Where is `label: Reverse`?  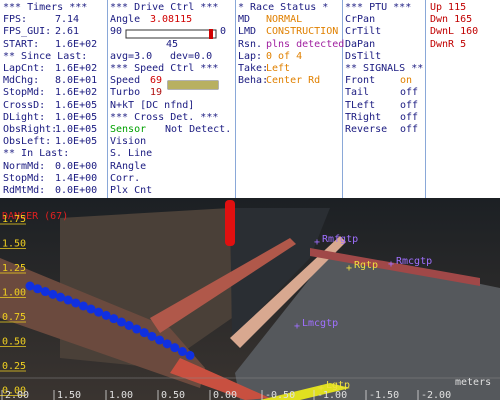
label: Reverse is located at coordinates (366, 129).